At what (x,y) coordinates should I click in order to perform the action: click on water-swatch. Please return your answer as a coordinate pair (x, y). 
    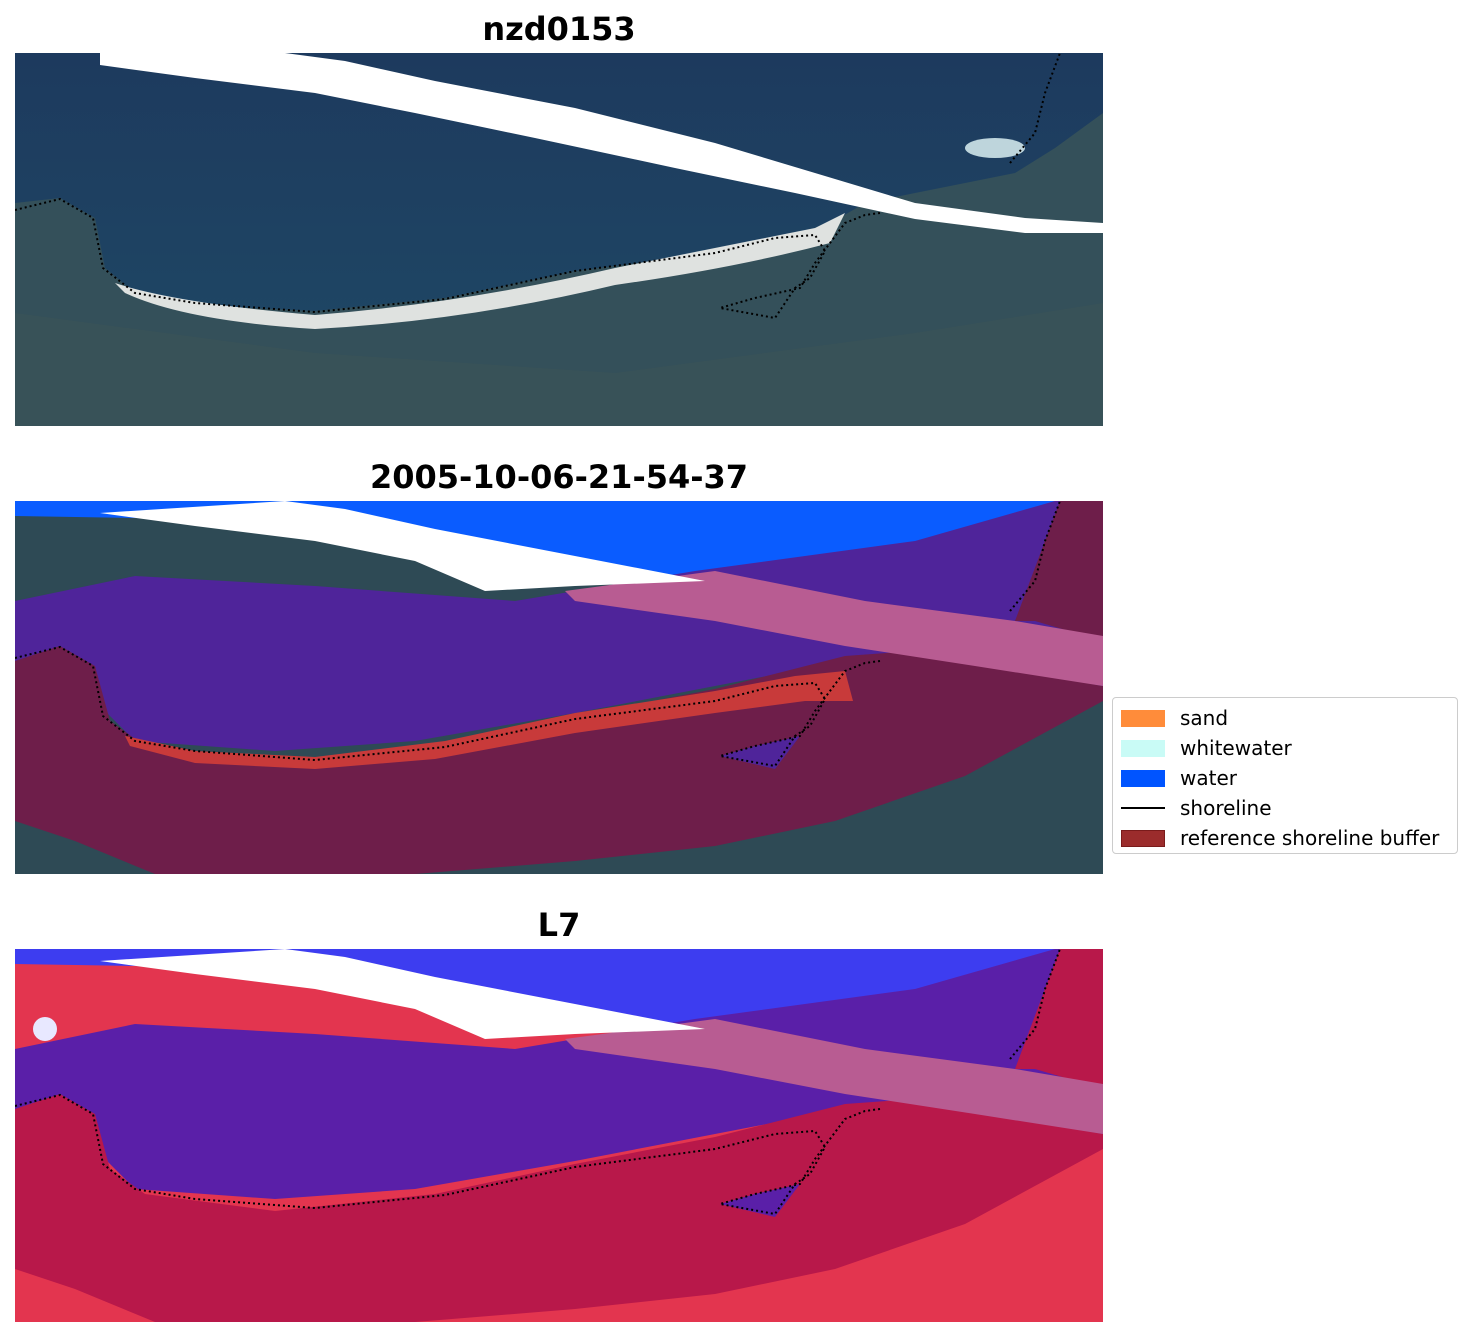
    Looking at the image, I should click on (1143, 778).